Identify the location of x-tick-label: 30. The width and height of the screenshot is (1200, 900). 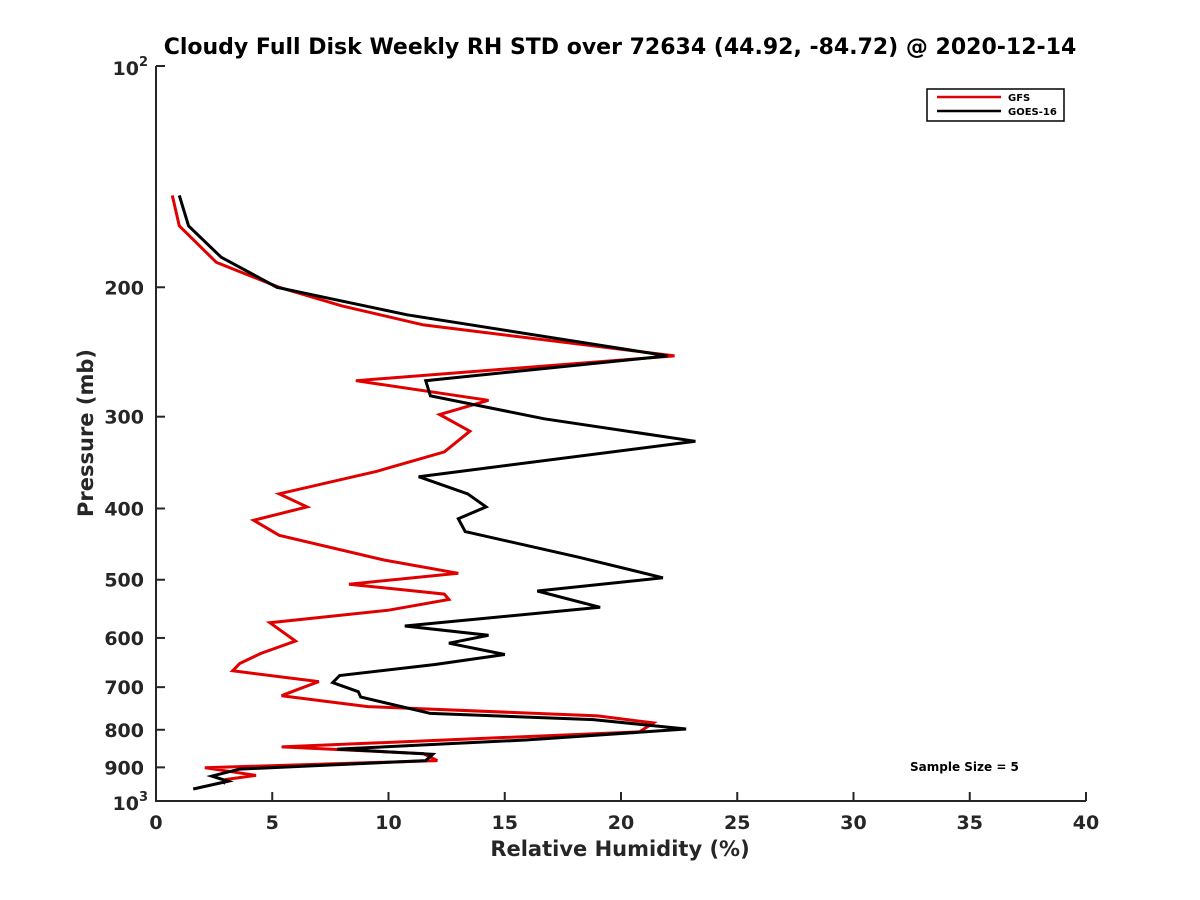
(853, 823).